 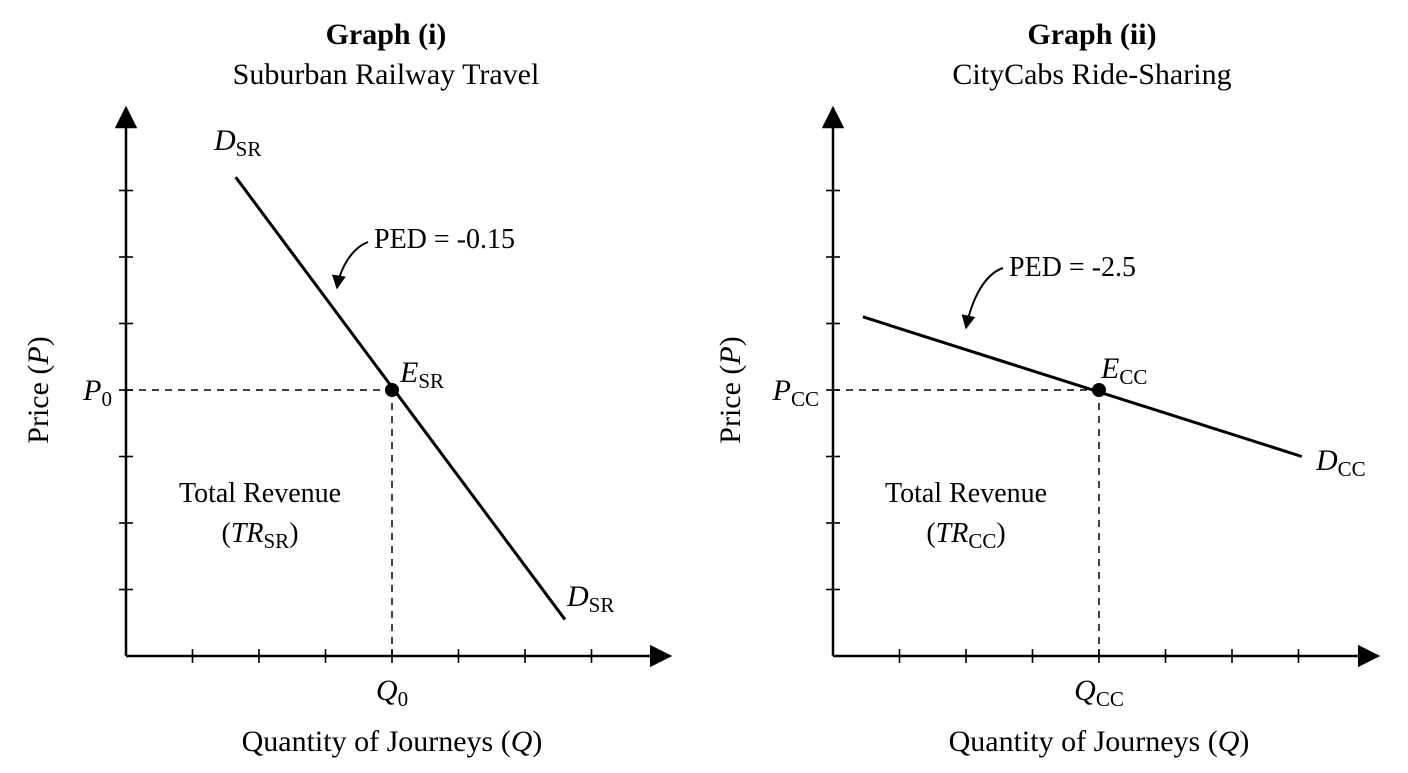 I want to click on equilibrium-label: ESR, so click(x=421, y=374).